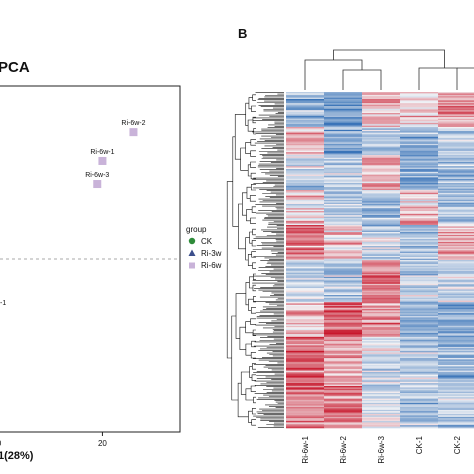 Image resolution: width=474 pixels, height=474 pixels. I want to click on legend-ck-label: CK, so click(207, 241).